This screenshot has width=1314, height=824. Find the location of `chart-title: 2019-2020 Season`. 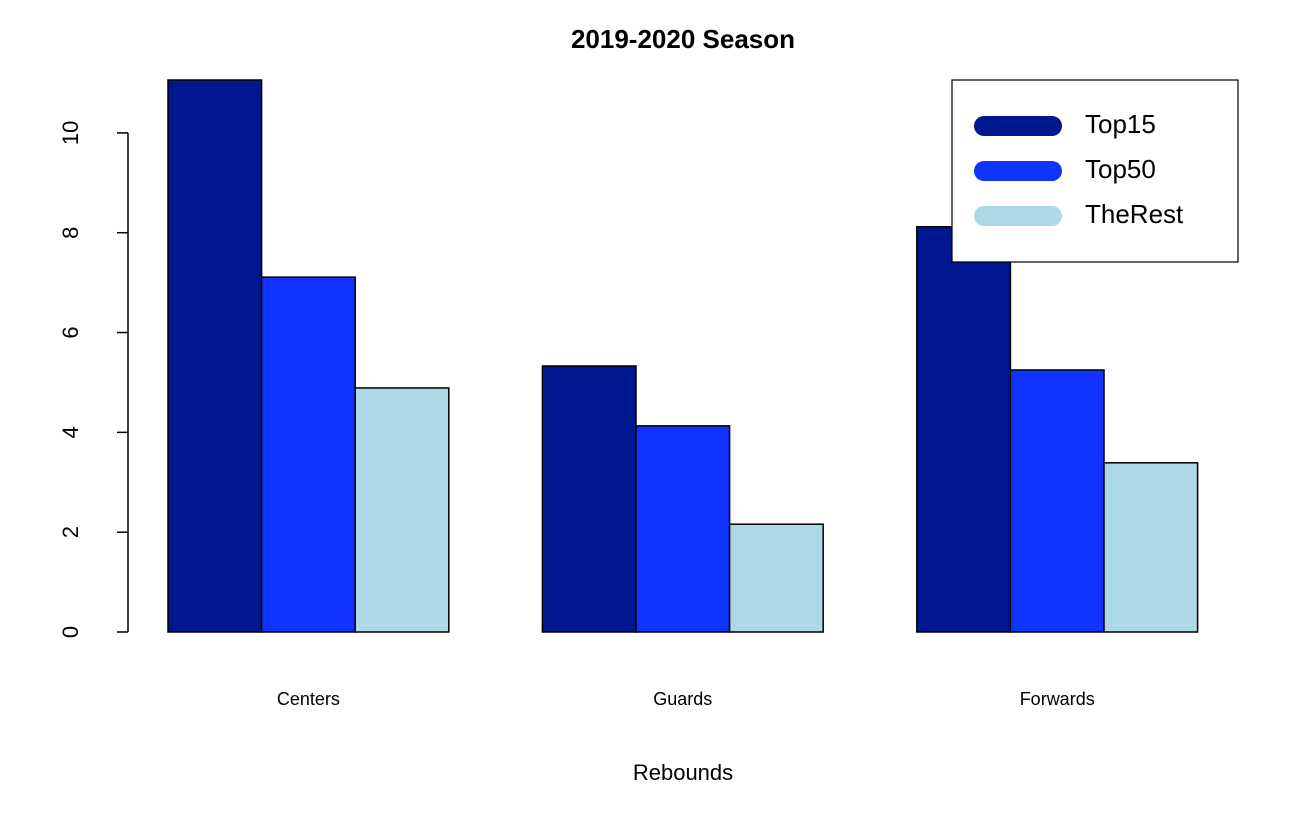

chart-title: 2019-2020 Season is located at coordinates (683, 39).